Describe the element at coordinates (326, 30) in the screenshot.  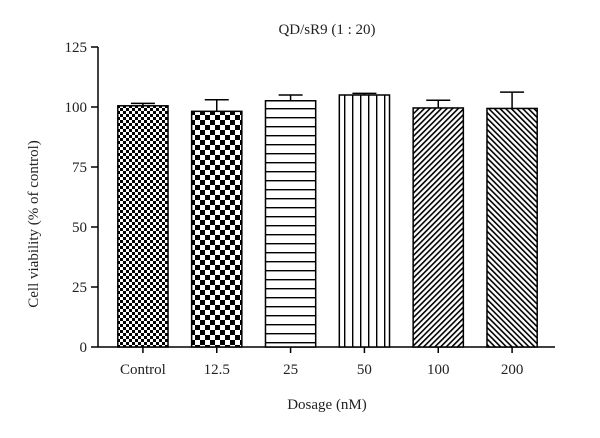
I see `chart-title: QD/sR9 (1 : 20)` at that location.